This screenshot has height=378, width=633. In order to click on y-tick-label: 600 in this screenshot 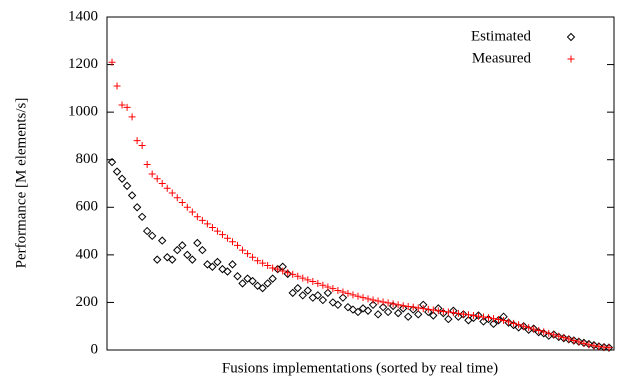, I will do `click(87, 207)`.